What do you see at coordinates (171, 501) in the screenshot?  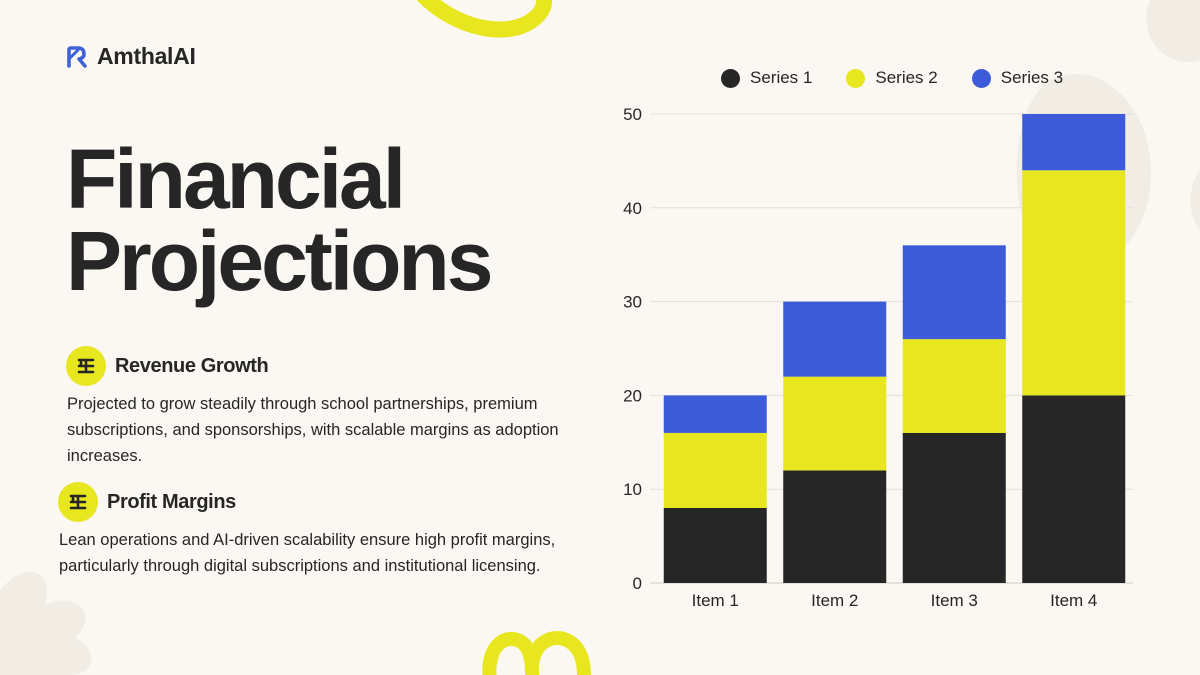 I see `section-title-profit-margins: Profit Margins` at bounding box center [171, 501].